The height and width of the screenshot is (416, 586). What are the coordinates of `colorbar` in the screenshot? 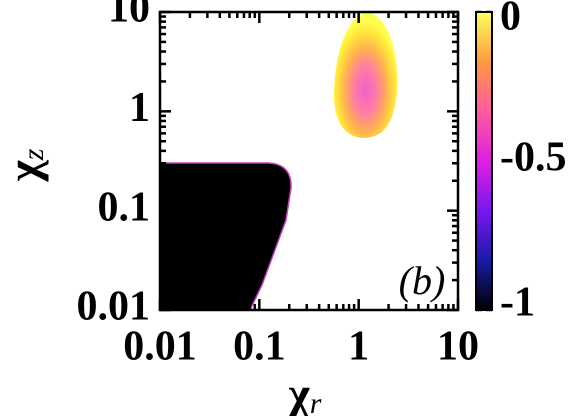 It's located at (484, 161).